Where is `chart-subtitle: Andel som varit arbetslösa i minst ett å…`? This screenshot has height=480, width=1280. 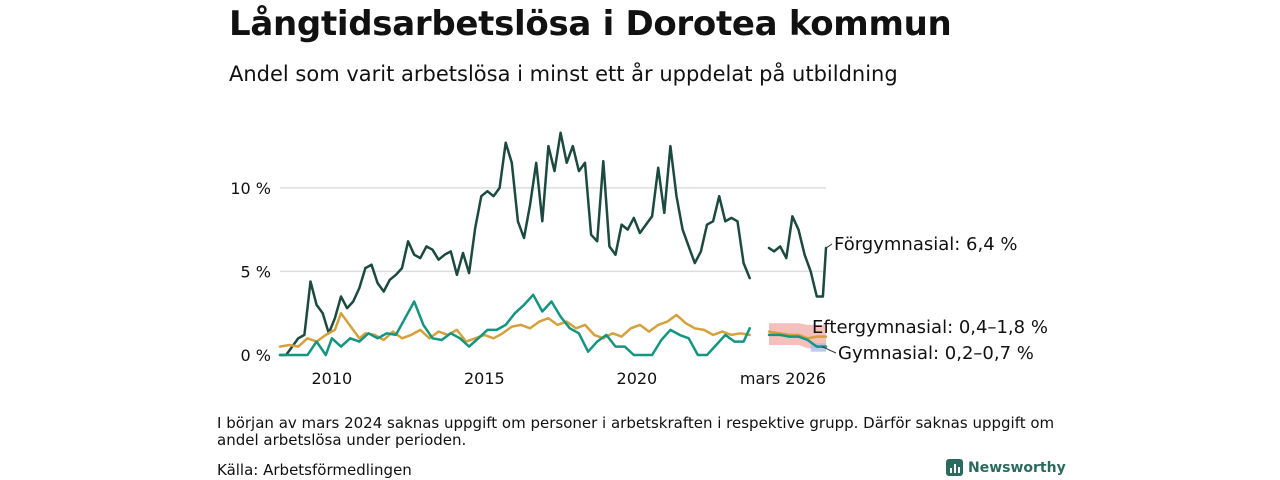
chart-subtitle: Andel som varit arbetslösa i minst ett å… is located at coordinates (563, 74).